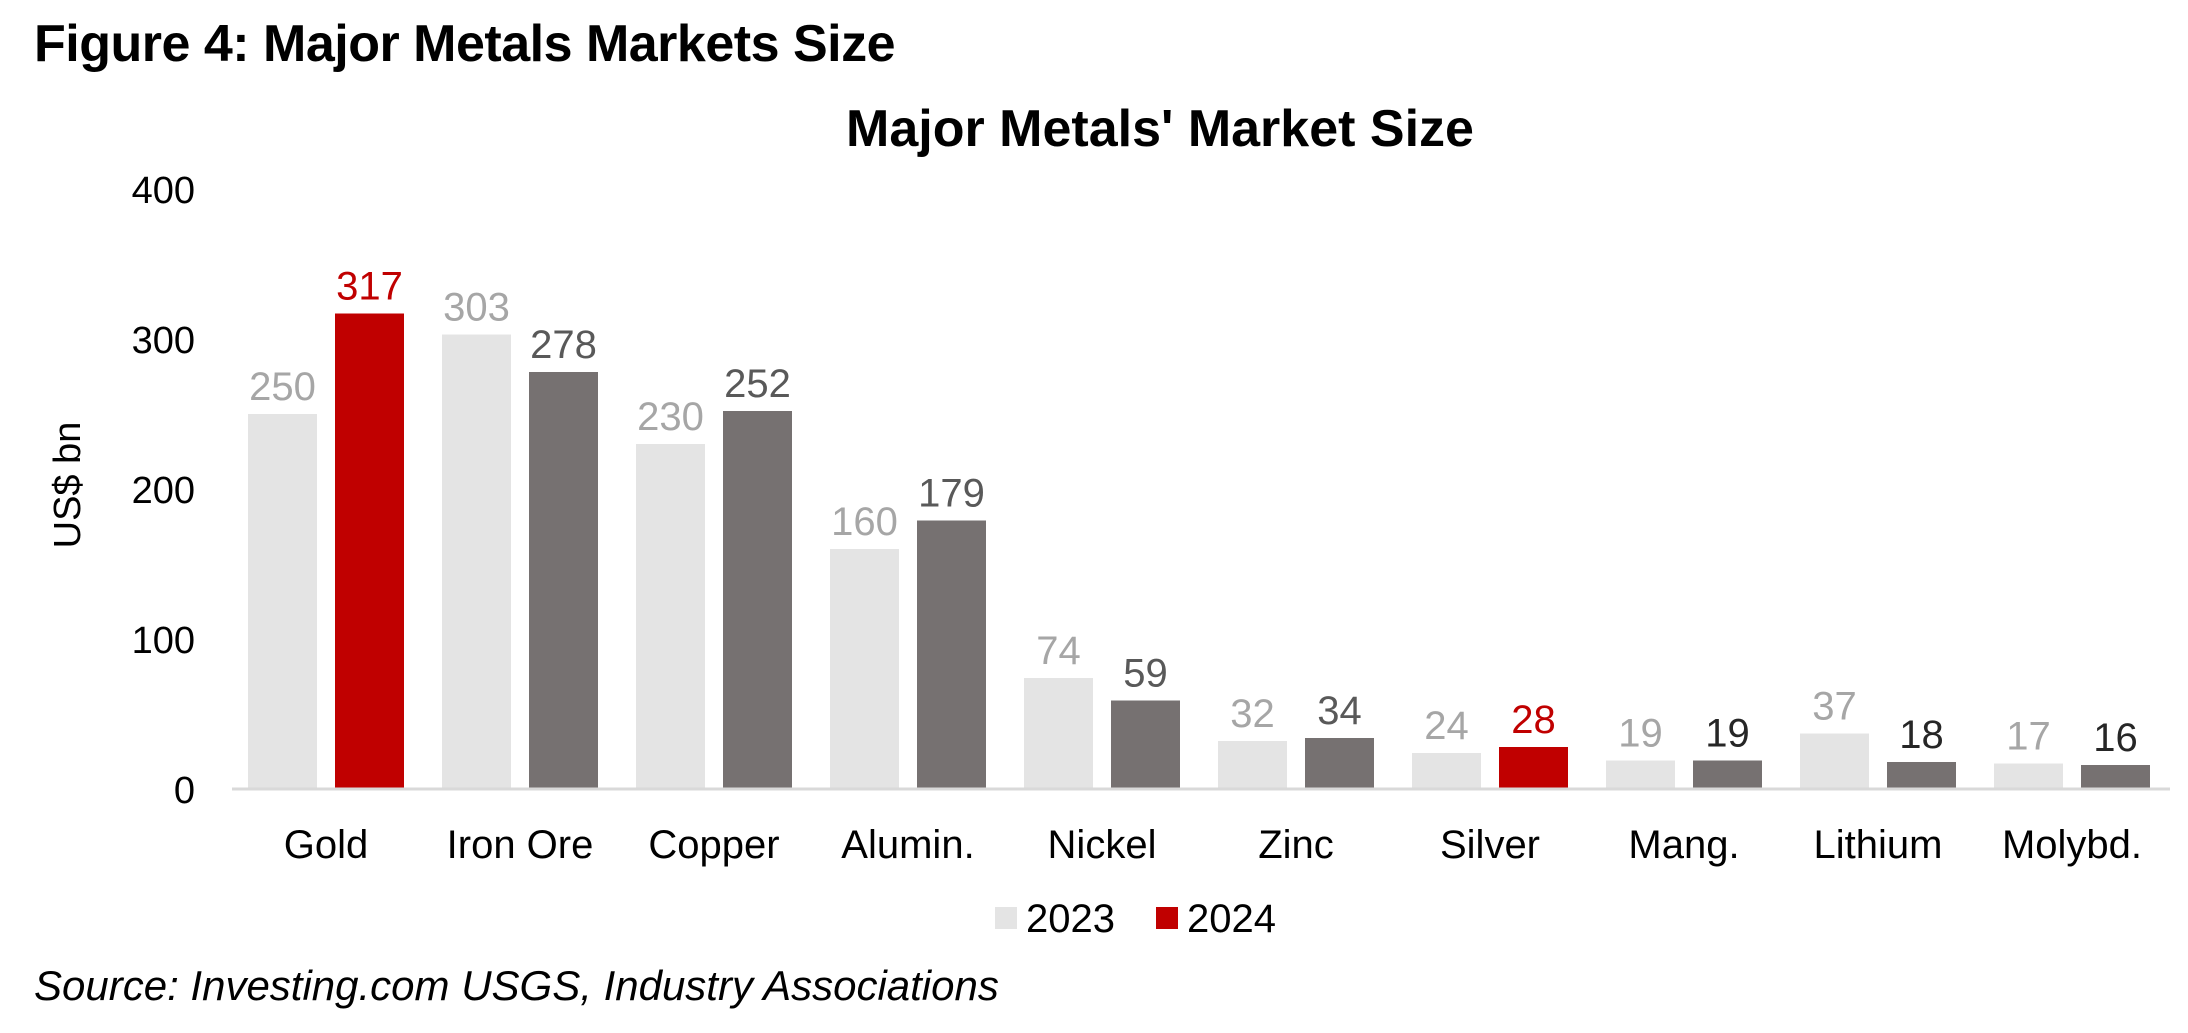  I want to click on x-tick-label: Iron Ore, so click(520, 845).